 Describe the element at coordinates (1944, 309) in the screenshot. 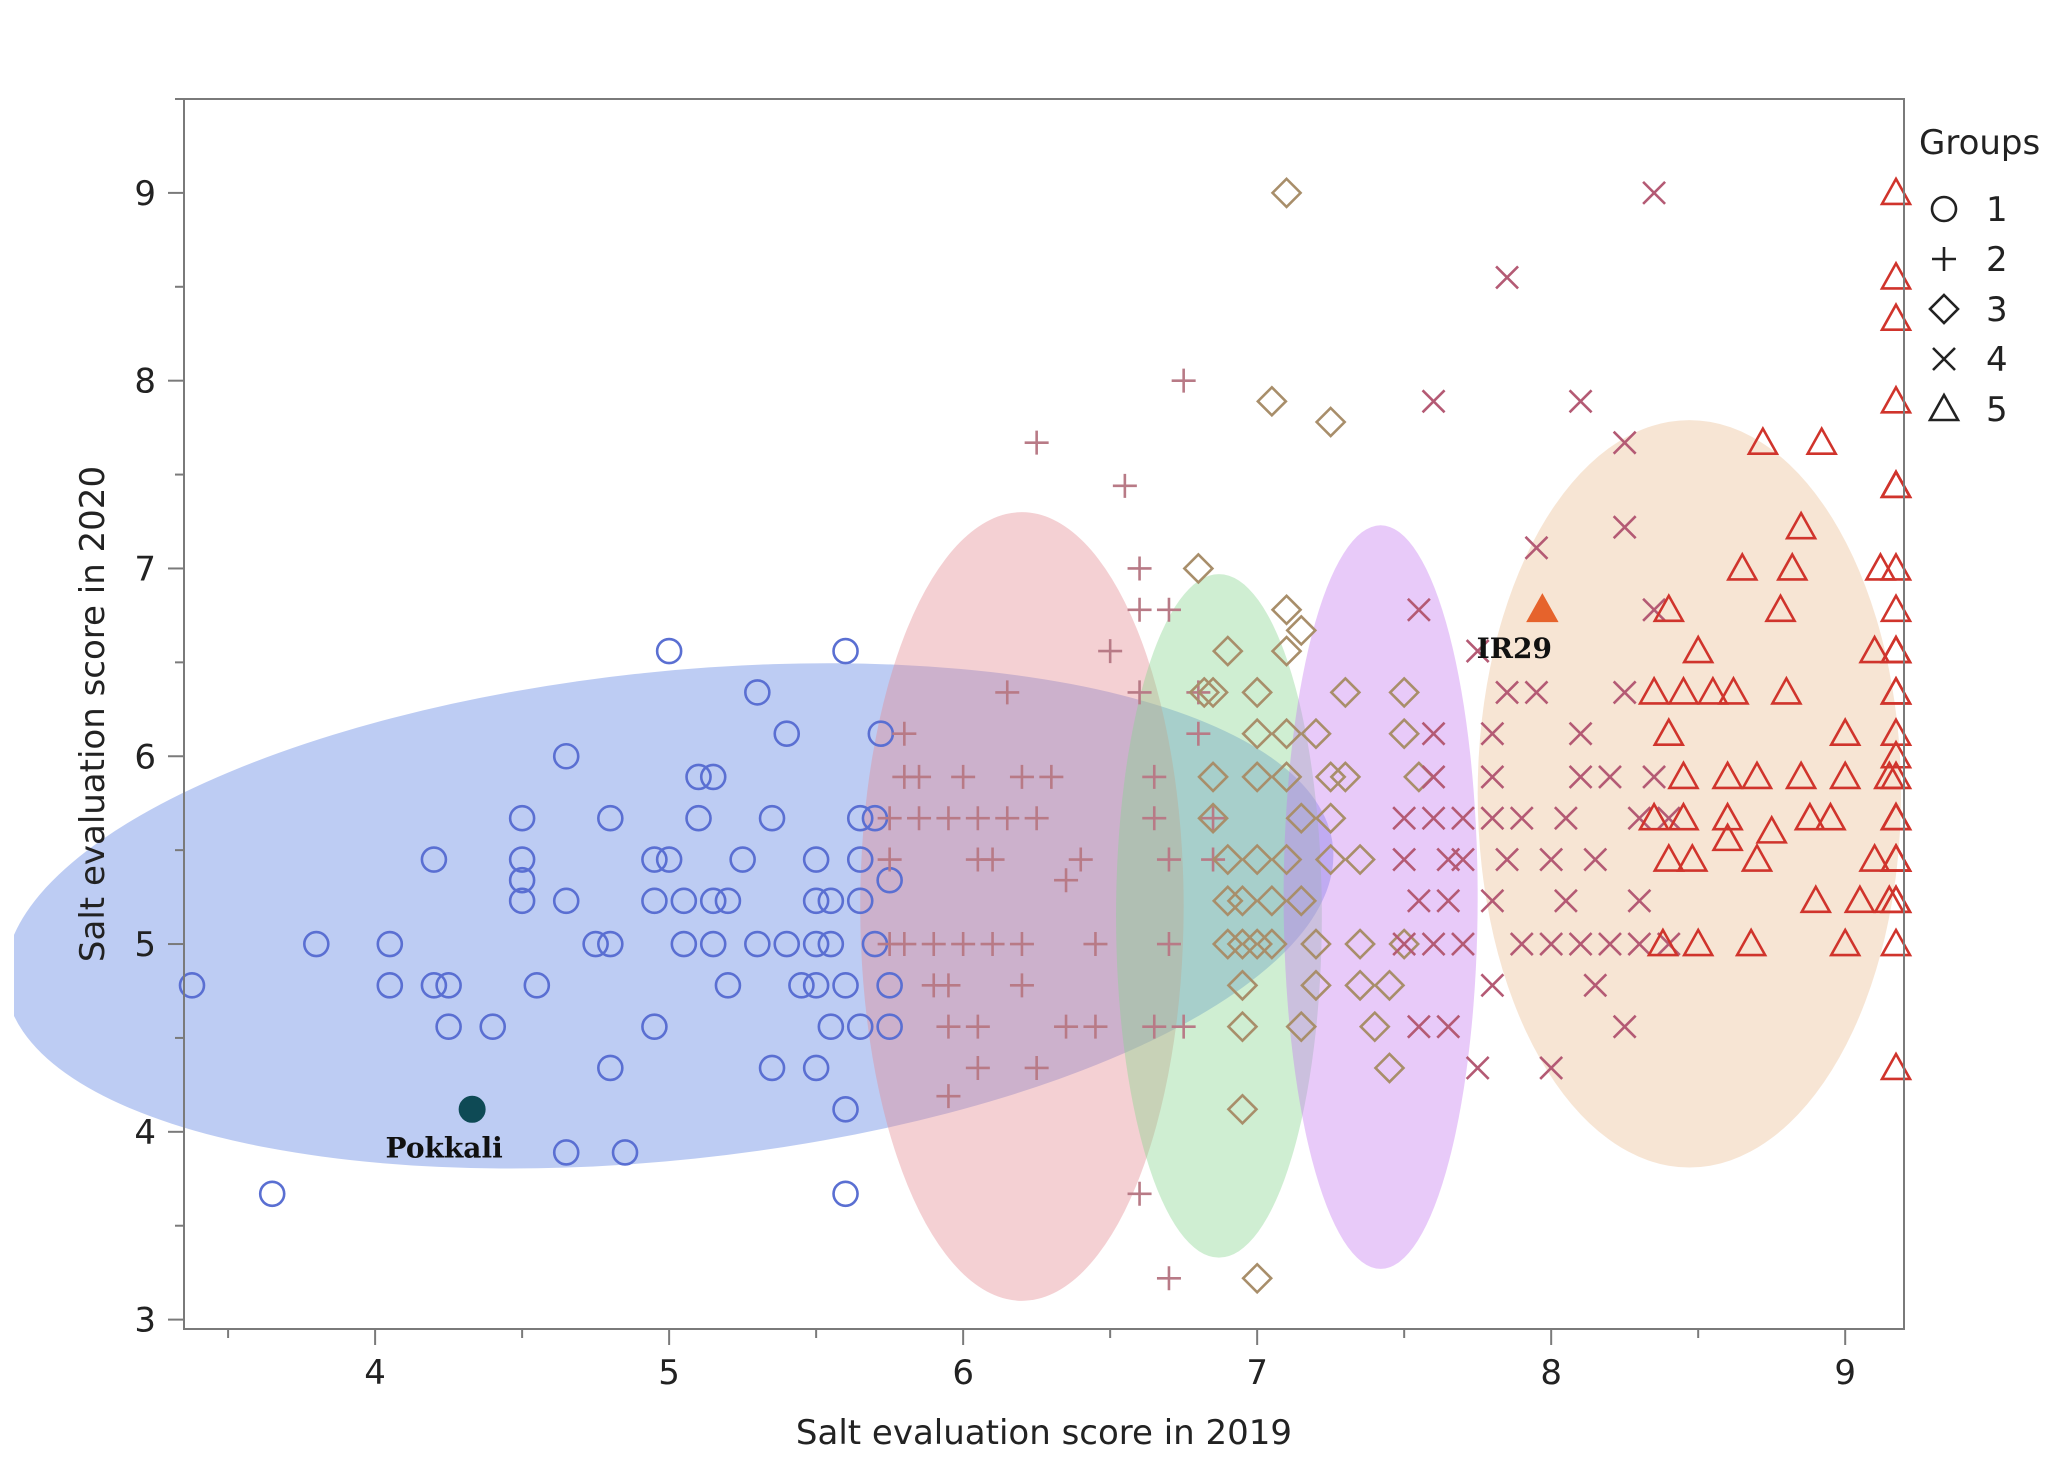

I see `legend-symbol-diamond` at that location.